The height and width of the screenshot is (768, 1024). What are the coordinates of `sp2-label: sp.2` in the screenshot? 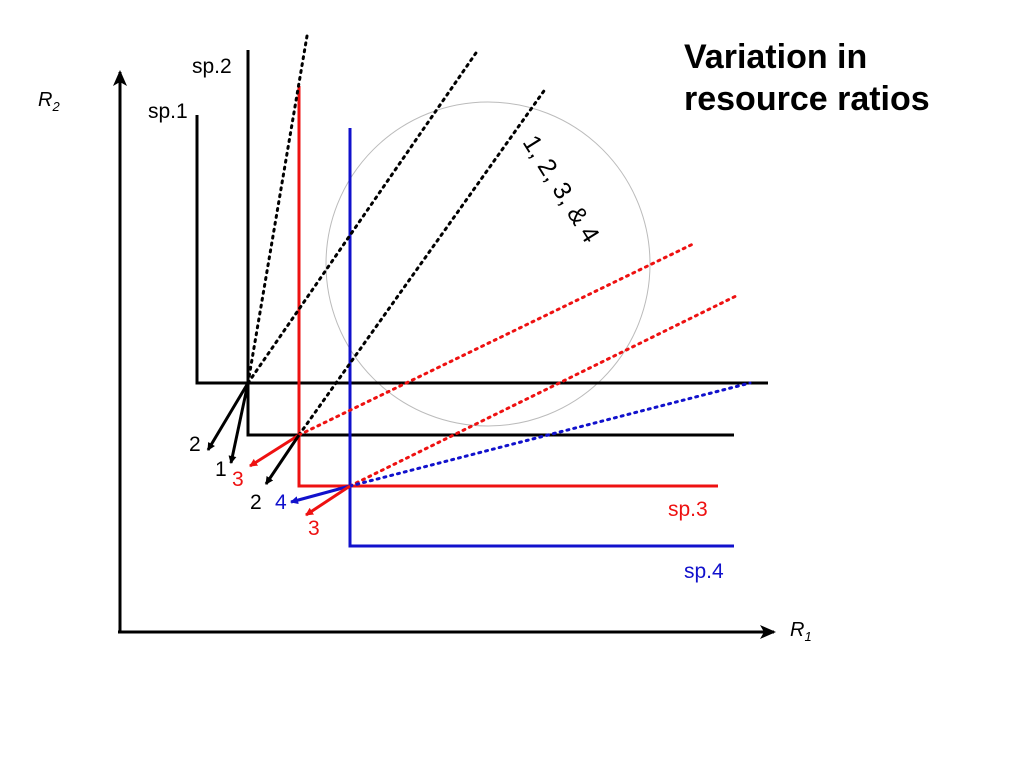 It's located at (212, 66).